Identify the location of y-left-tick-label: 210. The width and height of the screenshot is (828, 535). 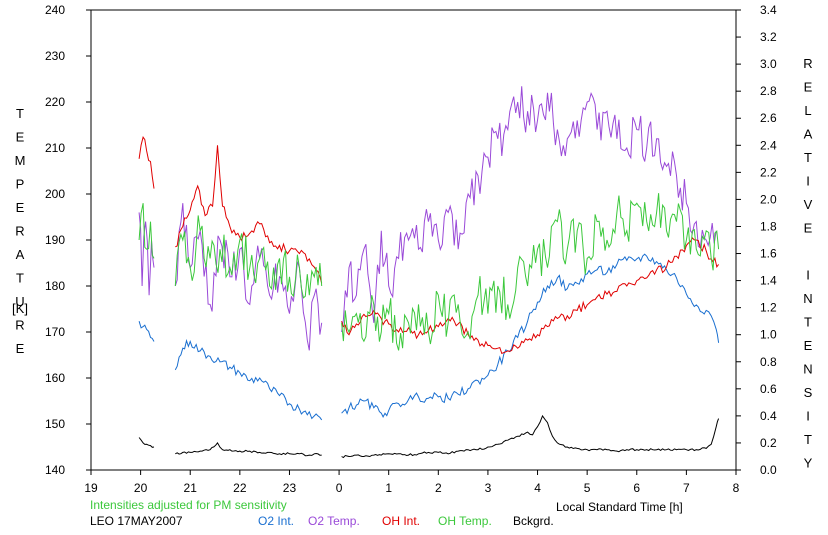
(55, 148).